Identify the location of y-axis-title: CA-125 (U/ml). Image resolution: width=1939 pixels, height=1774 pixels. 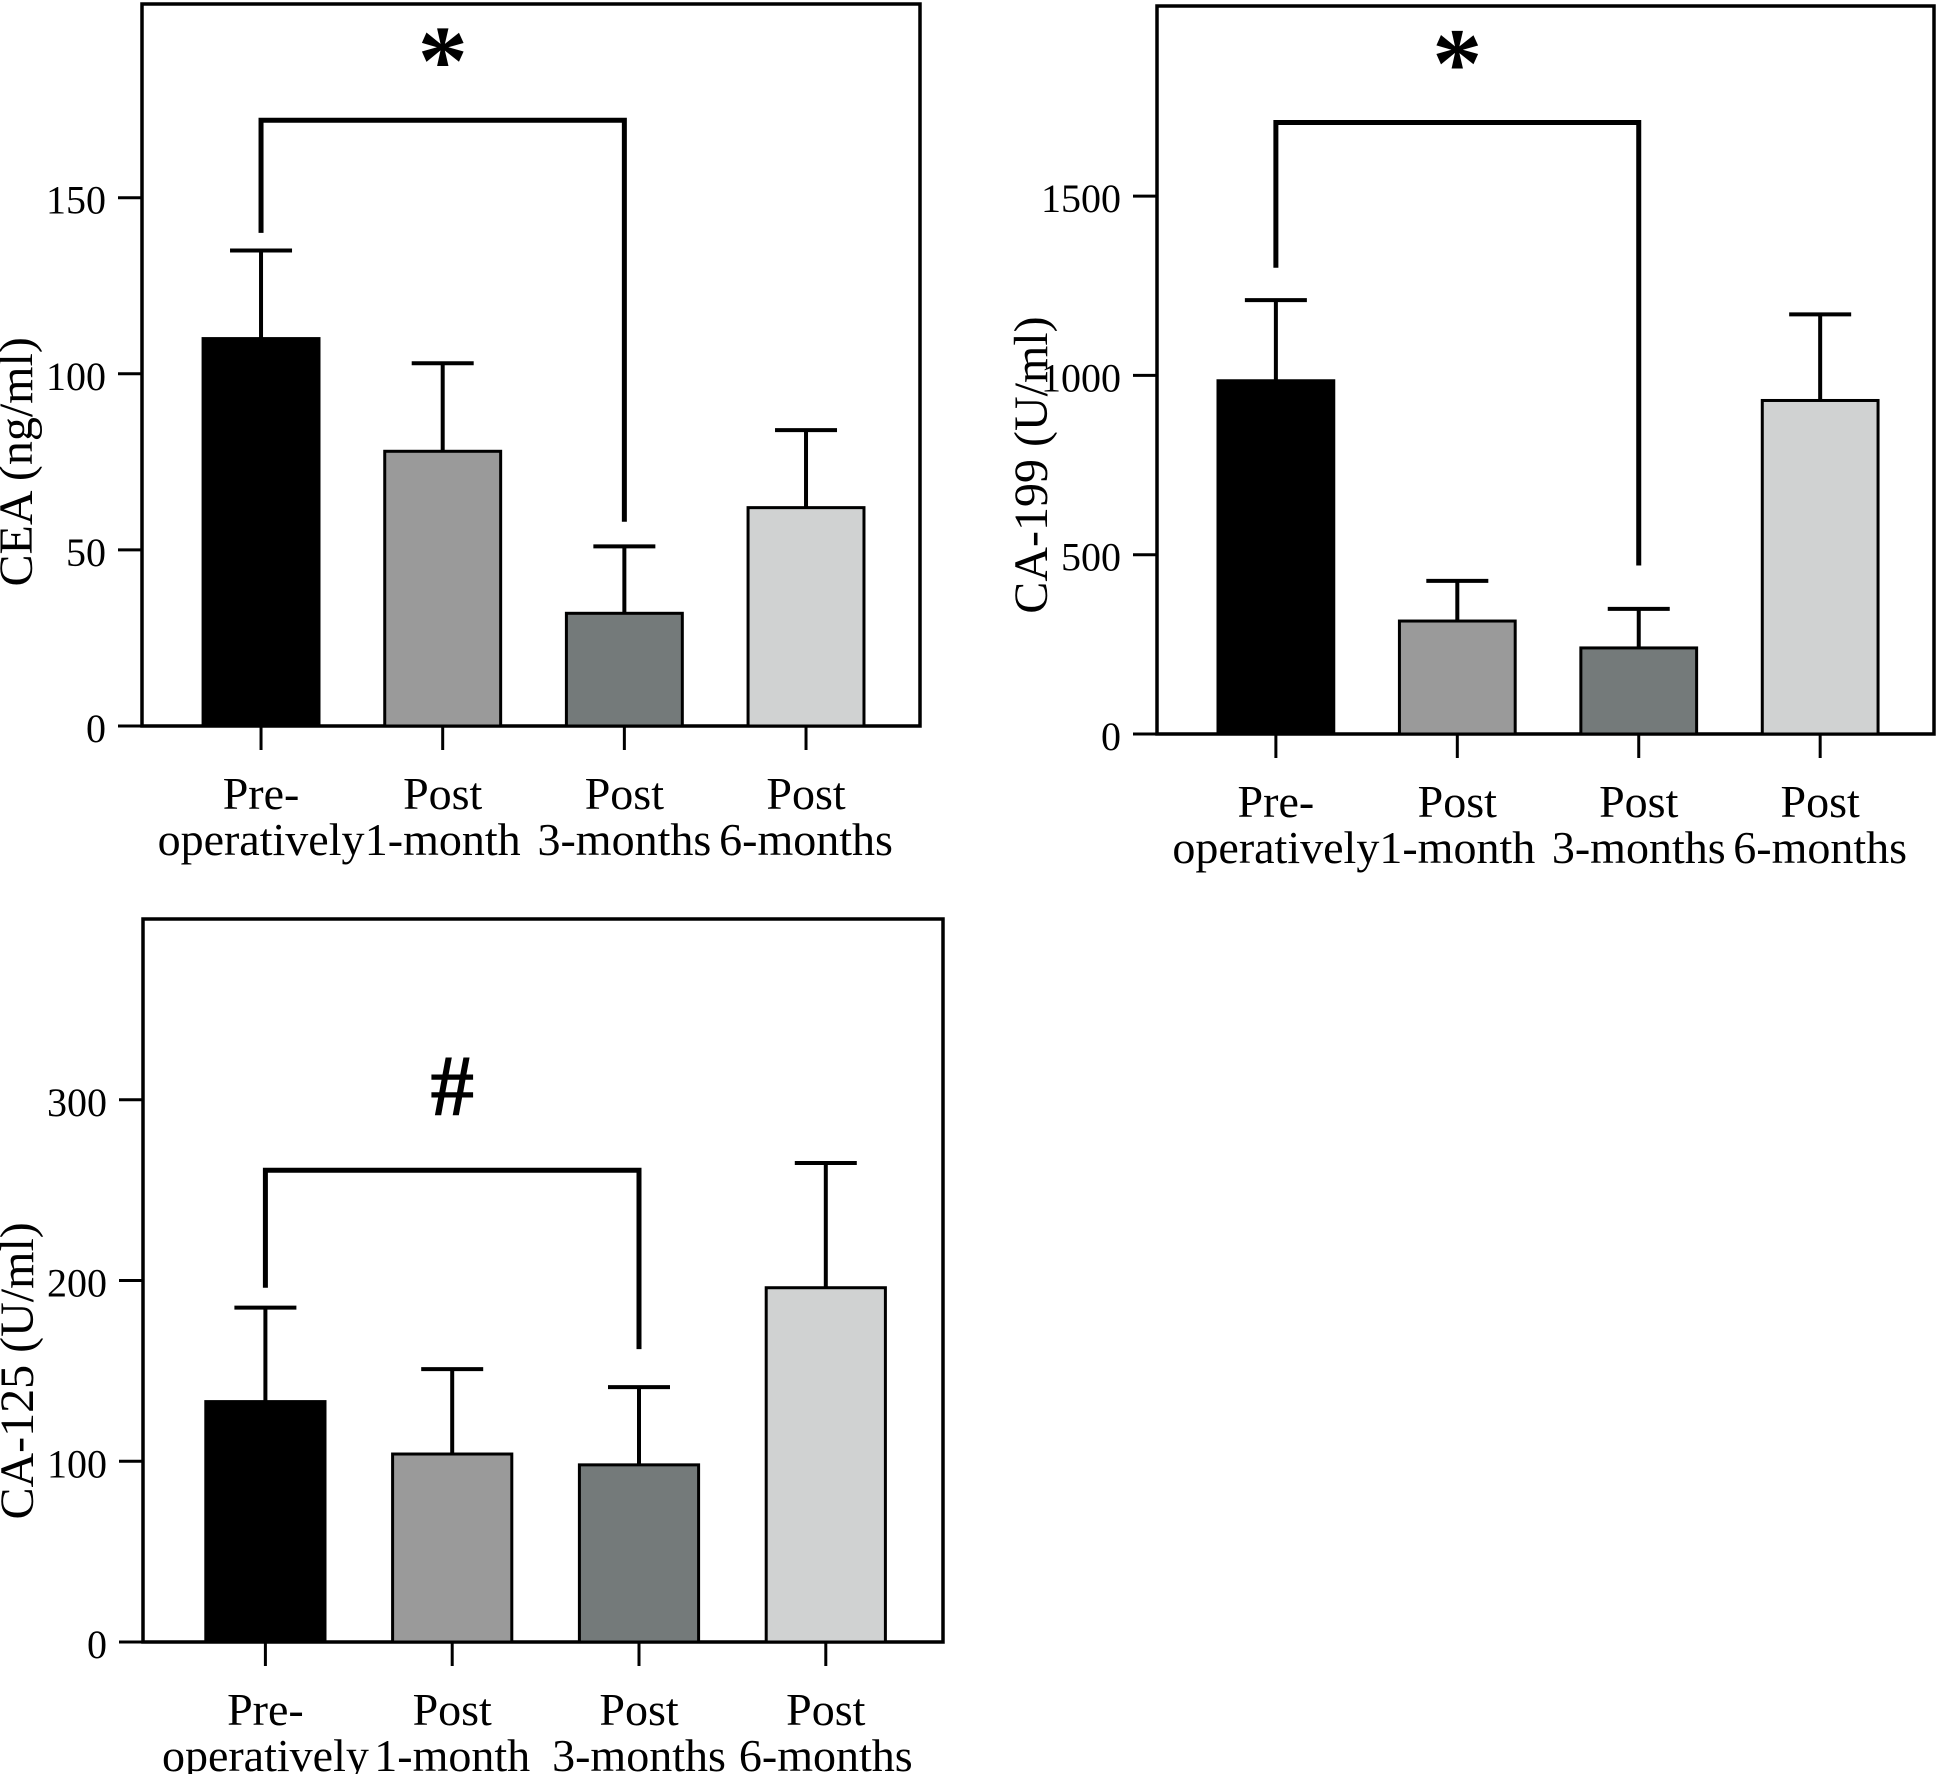
(22, 1370).